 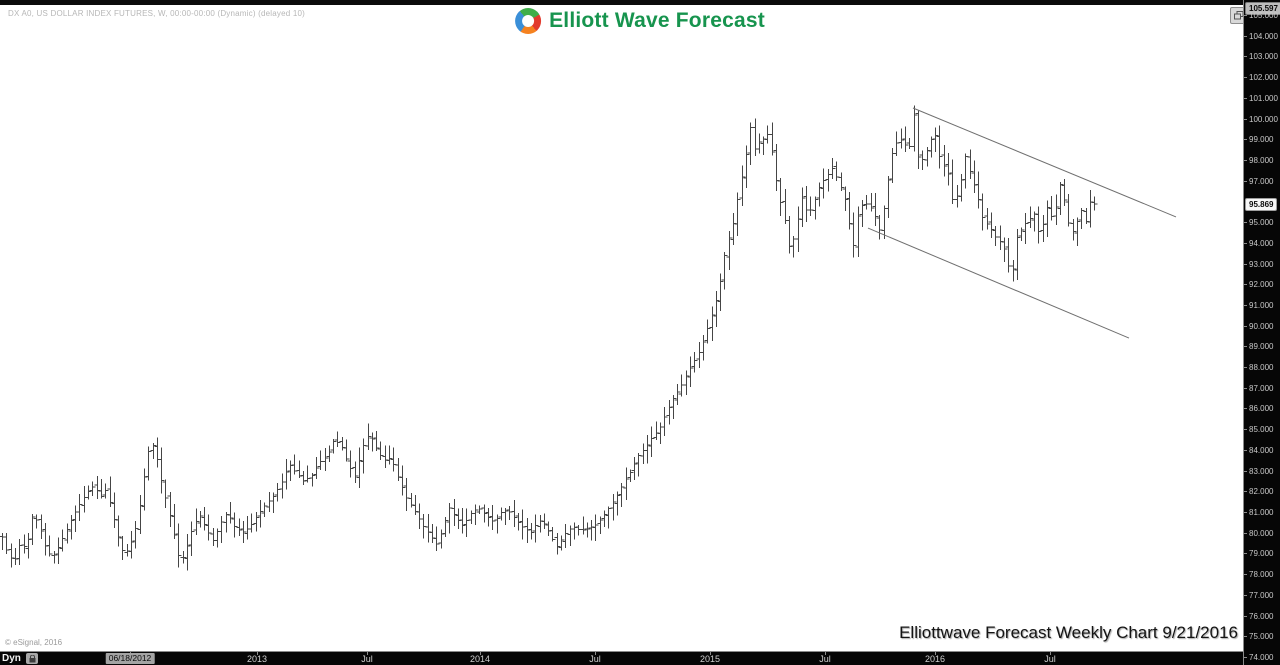 What do you see at coordinates (32, 658) in the screenshot?
I see `lock-icon` at bounding box center [32, 658].